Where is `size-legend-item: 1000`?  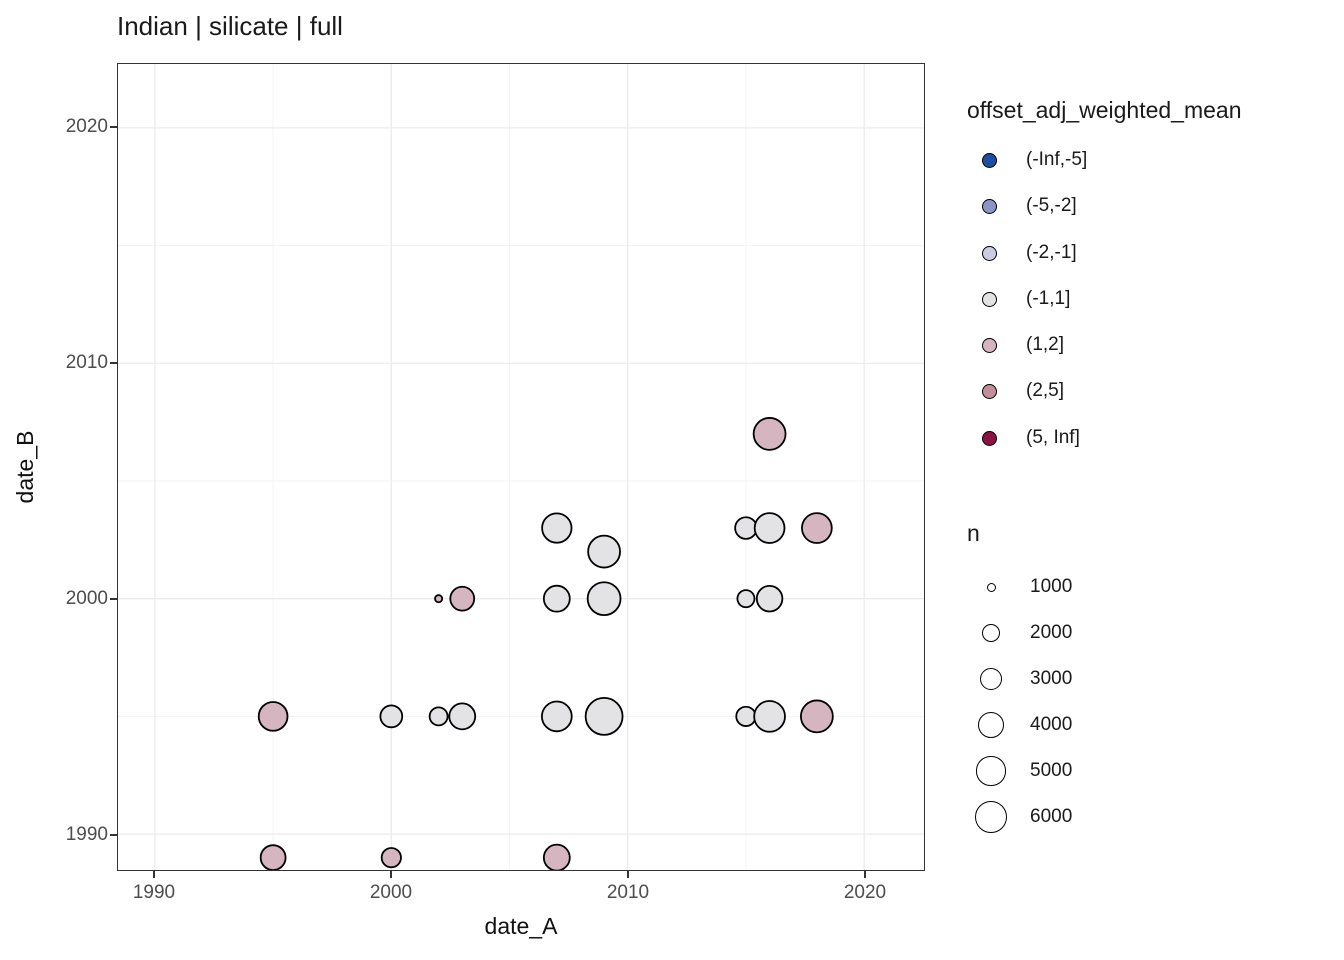
size-legend-item: 1000 is located at coordinates (1019, 587).